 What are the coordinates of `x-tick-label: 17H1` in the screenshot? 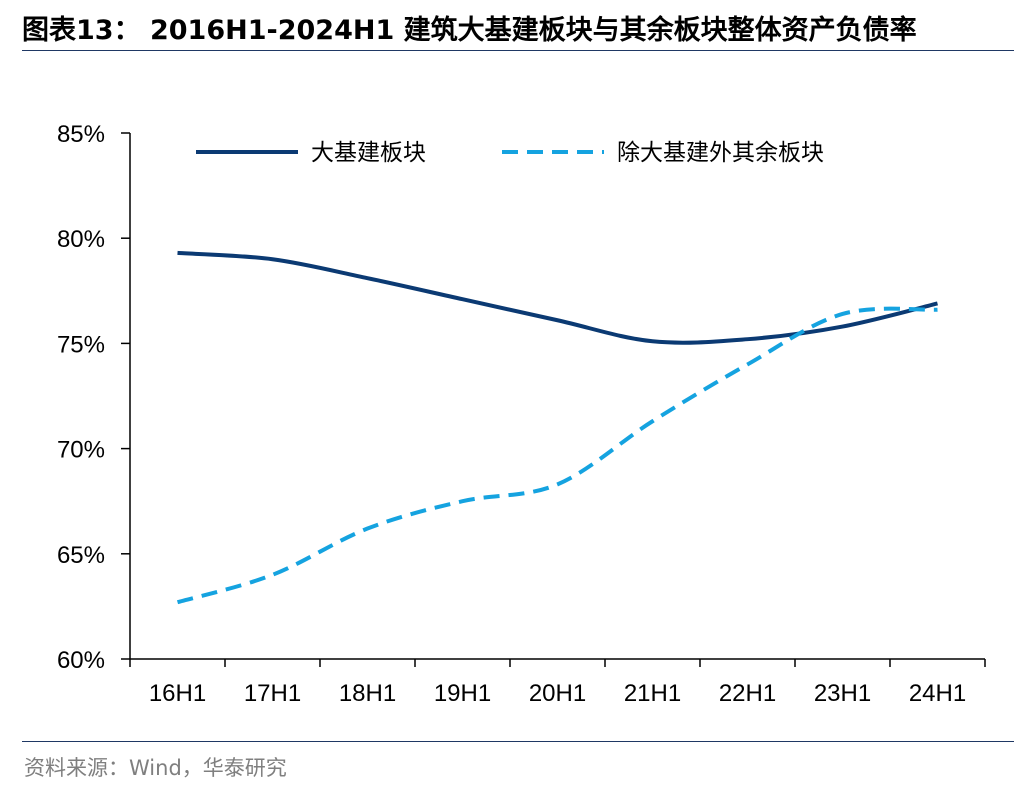 It's located at (272, 693).